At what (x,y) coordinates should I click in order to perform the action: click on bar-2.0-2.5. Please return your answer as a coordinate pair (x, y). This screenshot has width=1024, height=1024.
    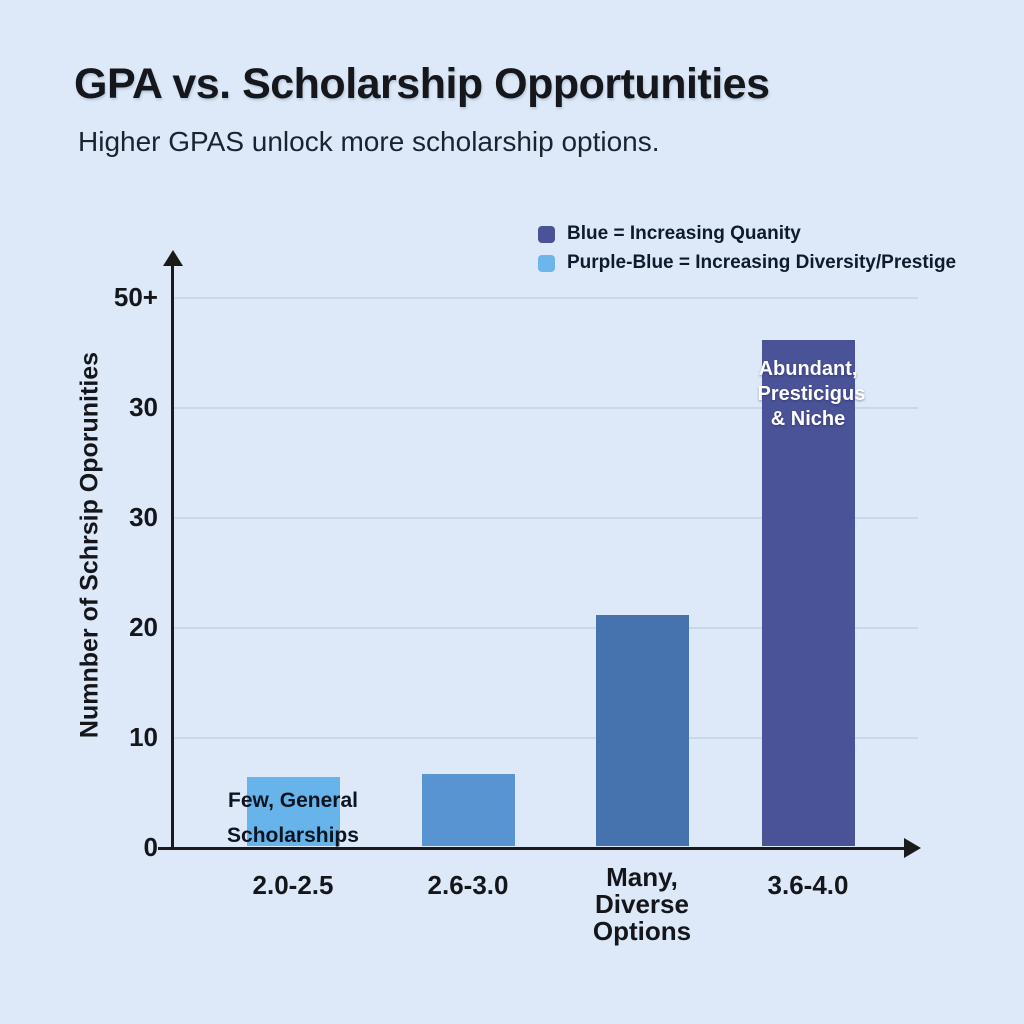
    Looking at the image, I should click on (293, 811).